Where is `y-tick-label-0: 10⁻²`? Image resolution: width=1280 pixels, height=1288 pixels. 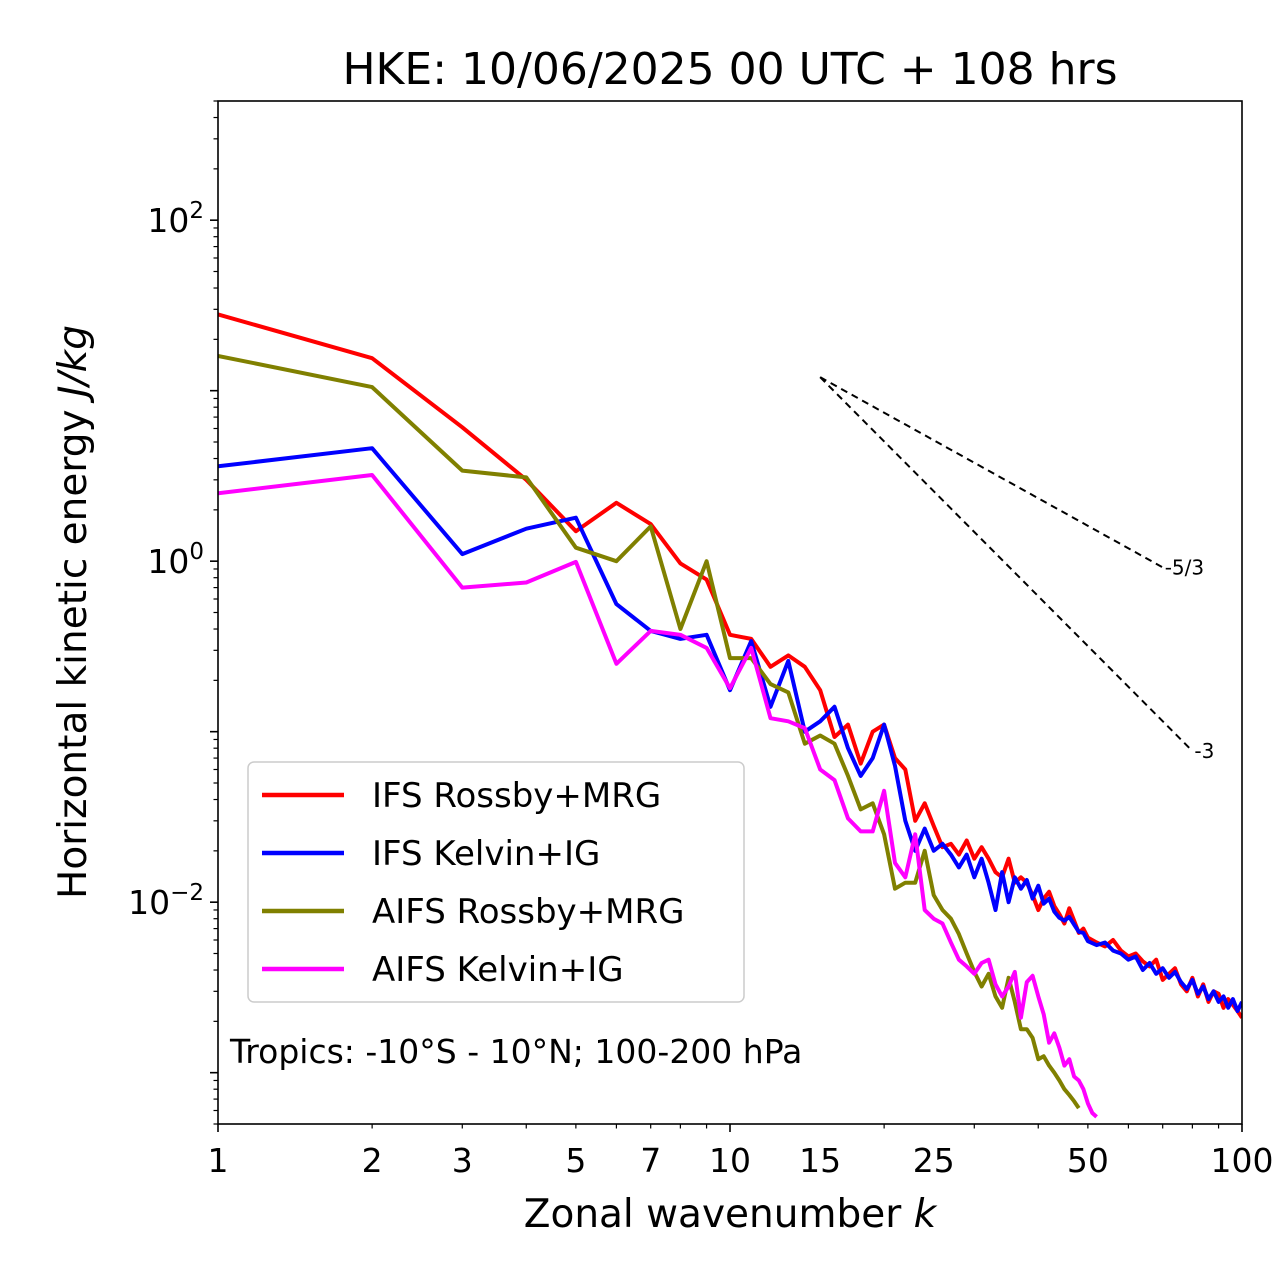 y-tick-label-0: 10⁻² is located at coordinates (166, 901).